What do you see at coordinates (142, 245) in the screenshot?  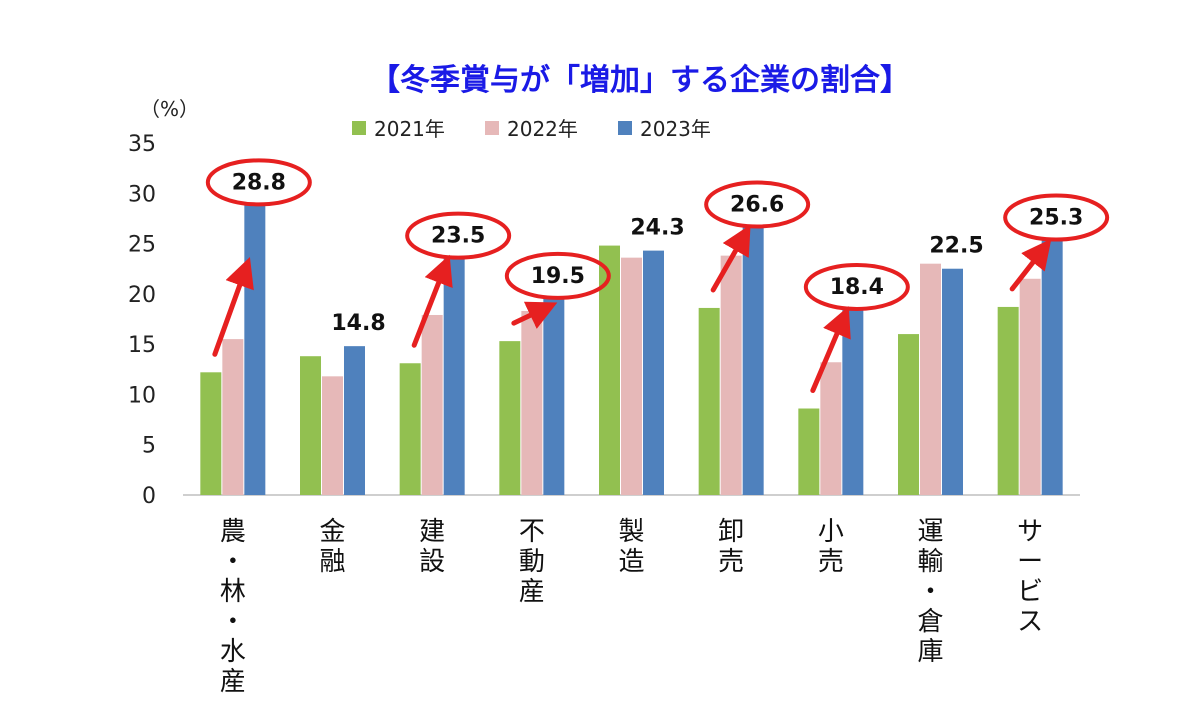 I see `y-tick-label: 25` at bounding box center [142, 245].